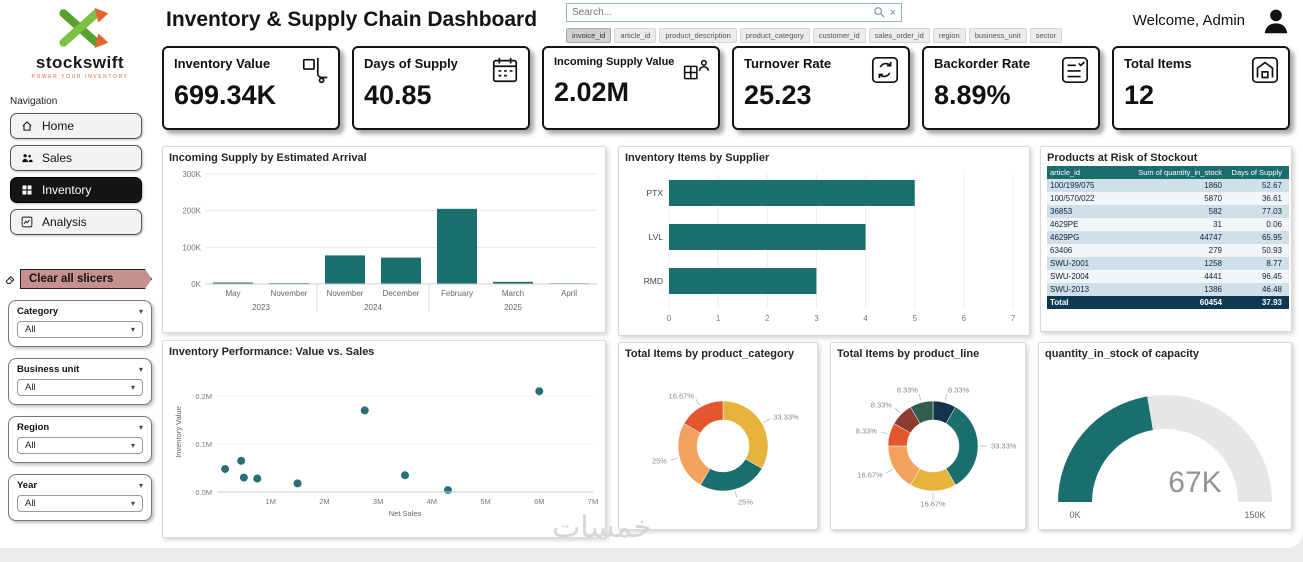  I want to click on svg-text: 2024, so click(373, 307).